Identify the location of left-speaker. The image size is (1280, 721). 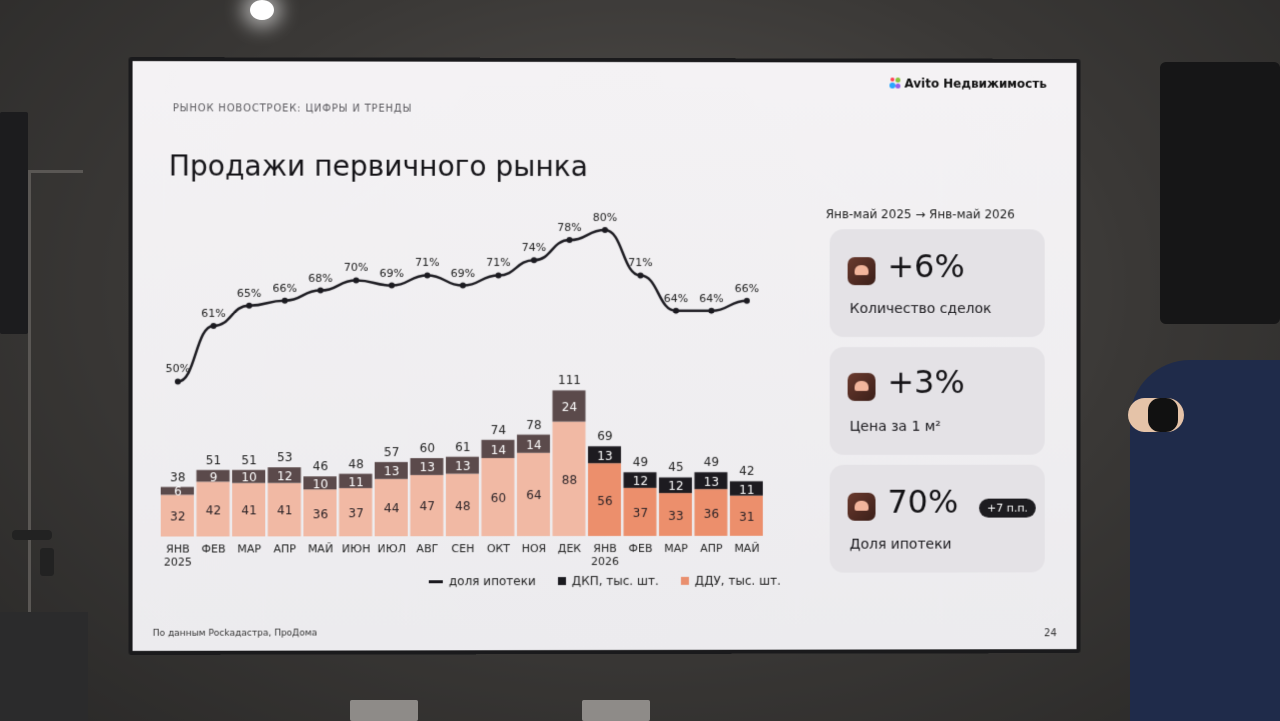
(14, 223).